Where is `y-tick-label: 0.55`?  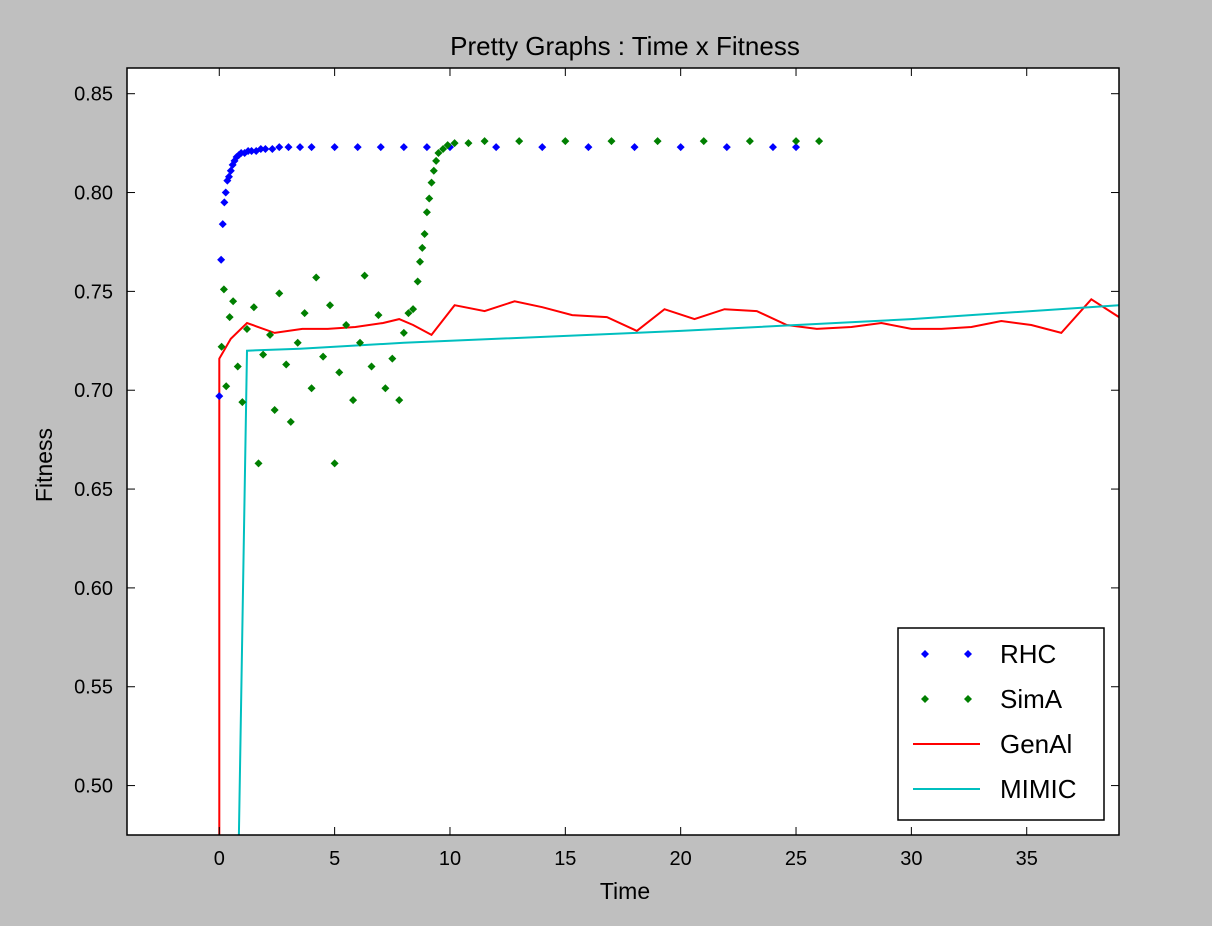 y-tick-label: 0.55 is located at coordinates (93, 688).